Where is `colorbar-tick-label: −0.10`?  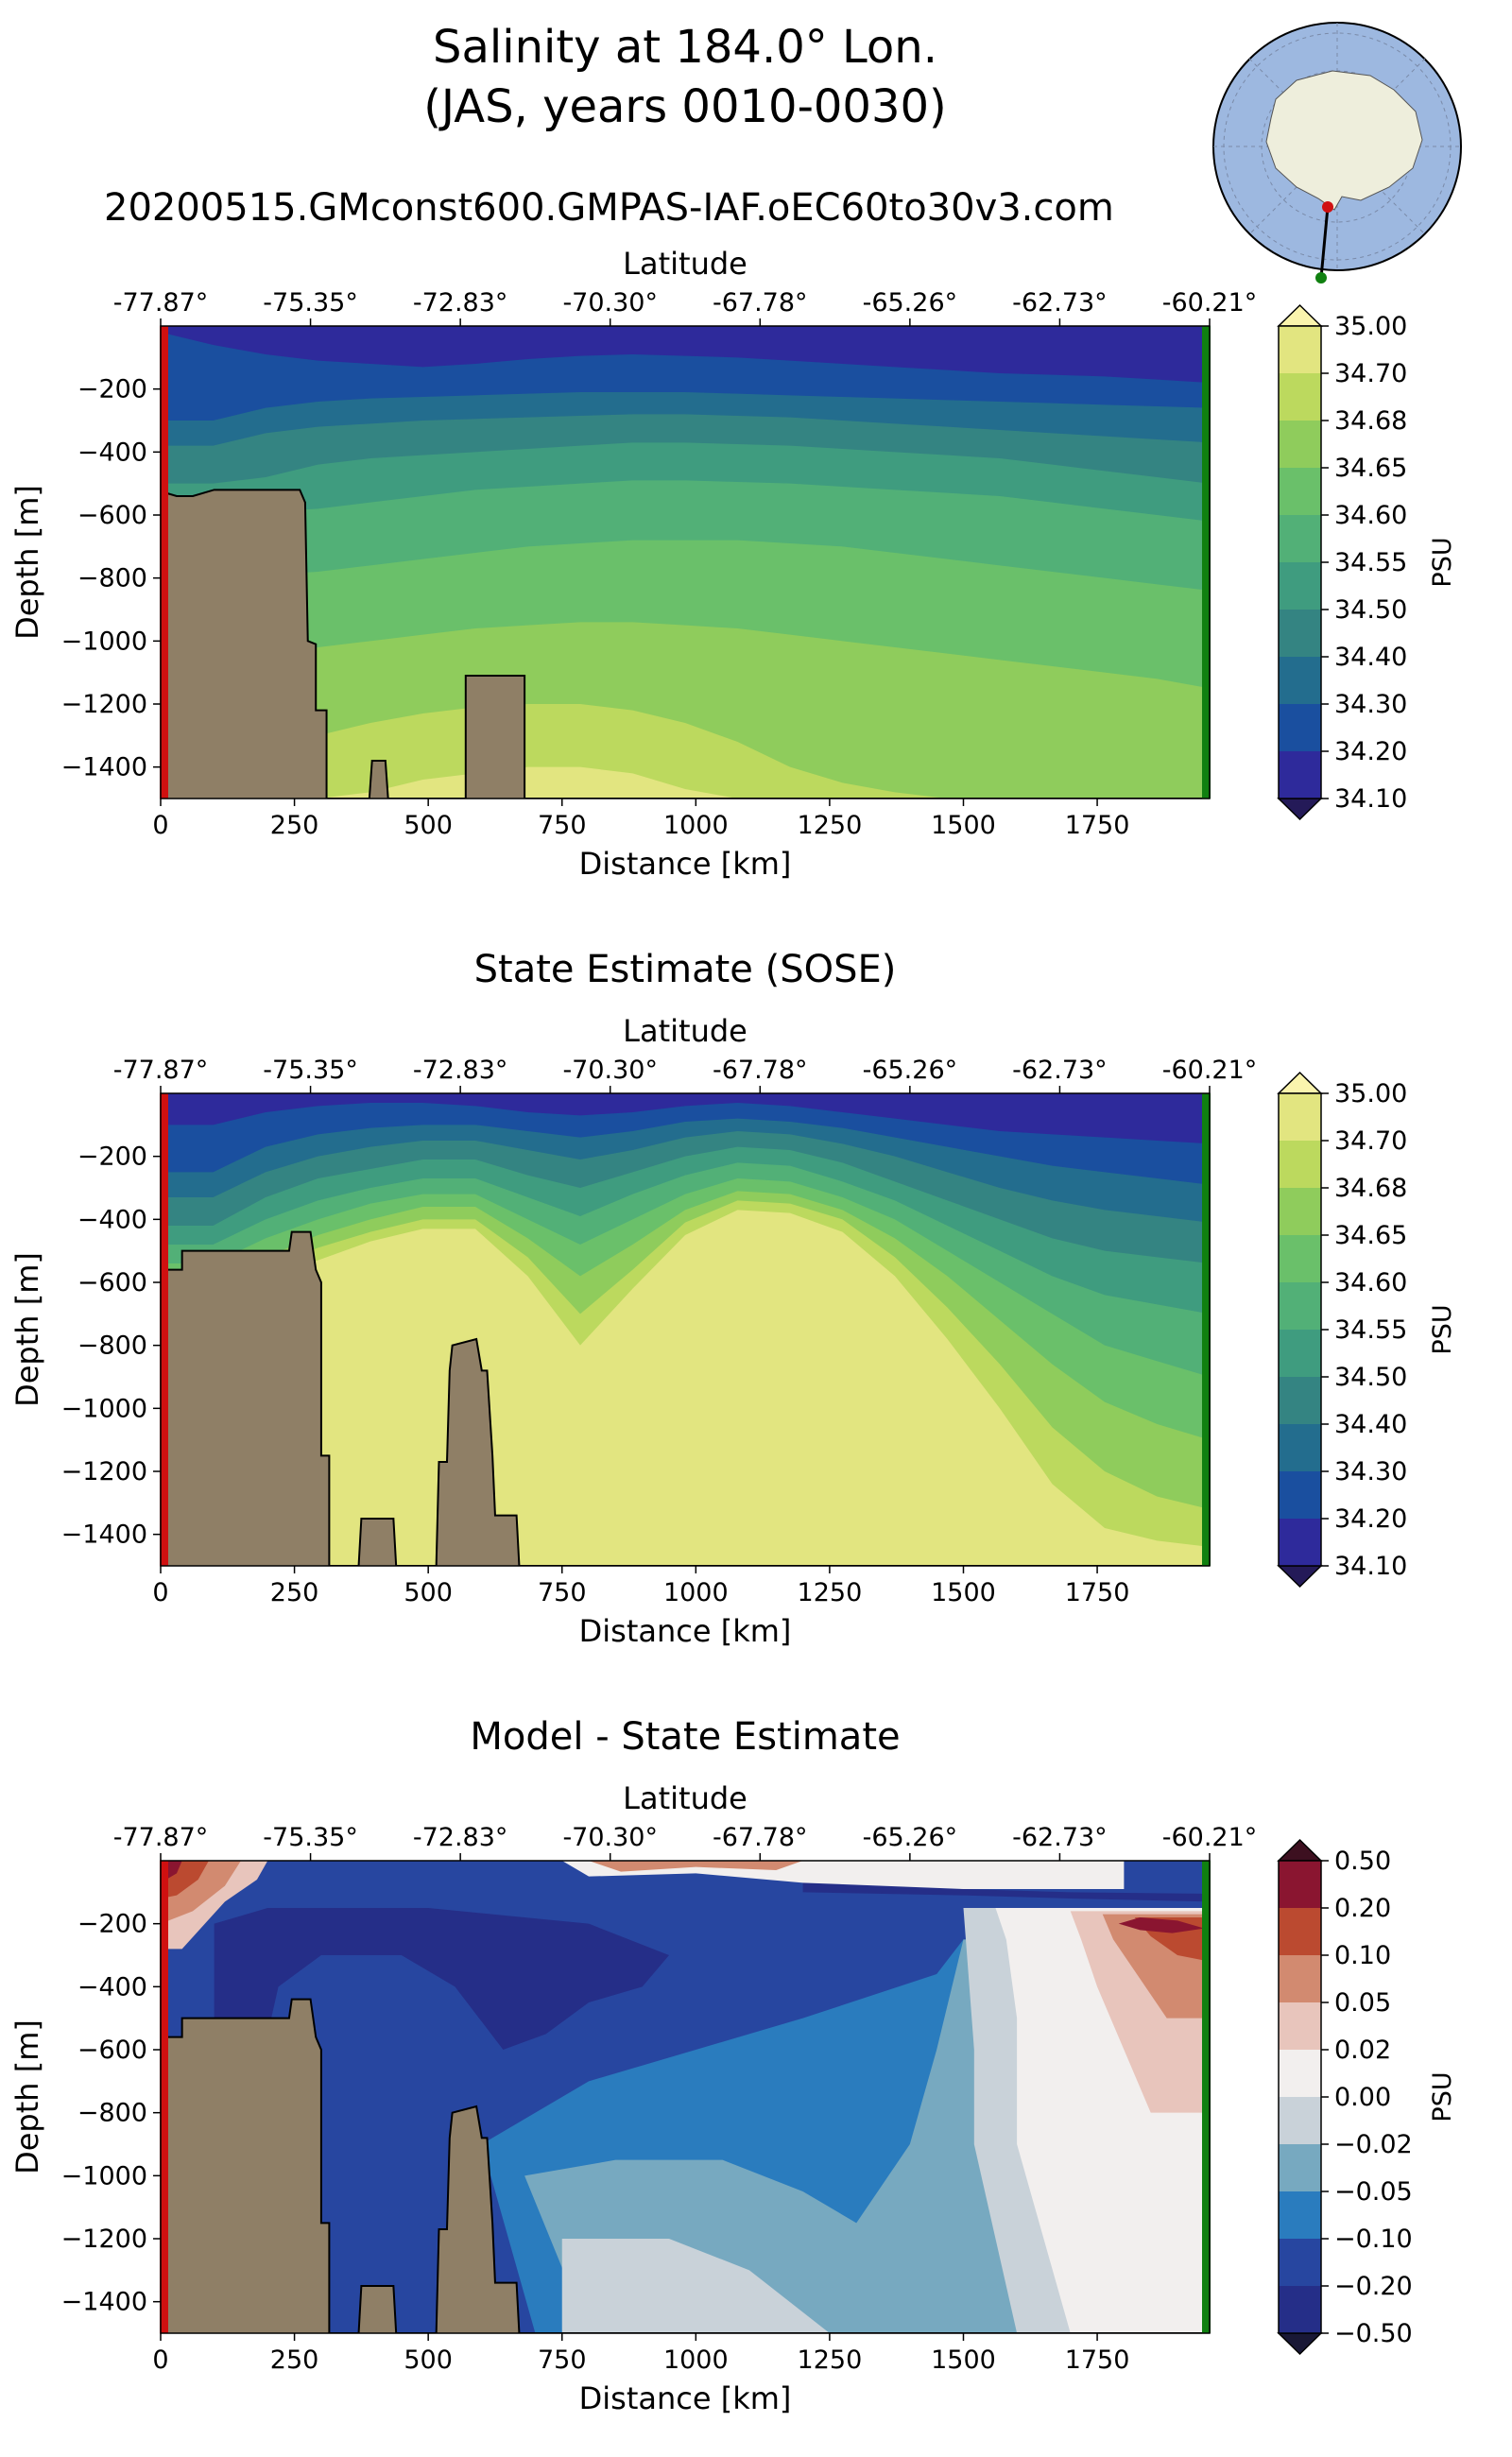
colorbar-tick-label: −0.10 is located at coordinates (1373, 2239).